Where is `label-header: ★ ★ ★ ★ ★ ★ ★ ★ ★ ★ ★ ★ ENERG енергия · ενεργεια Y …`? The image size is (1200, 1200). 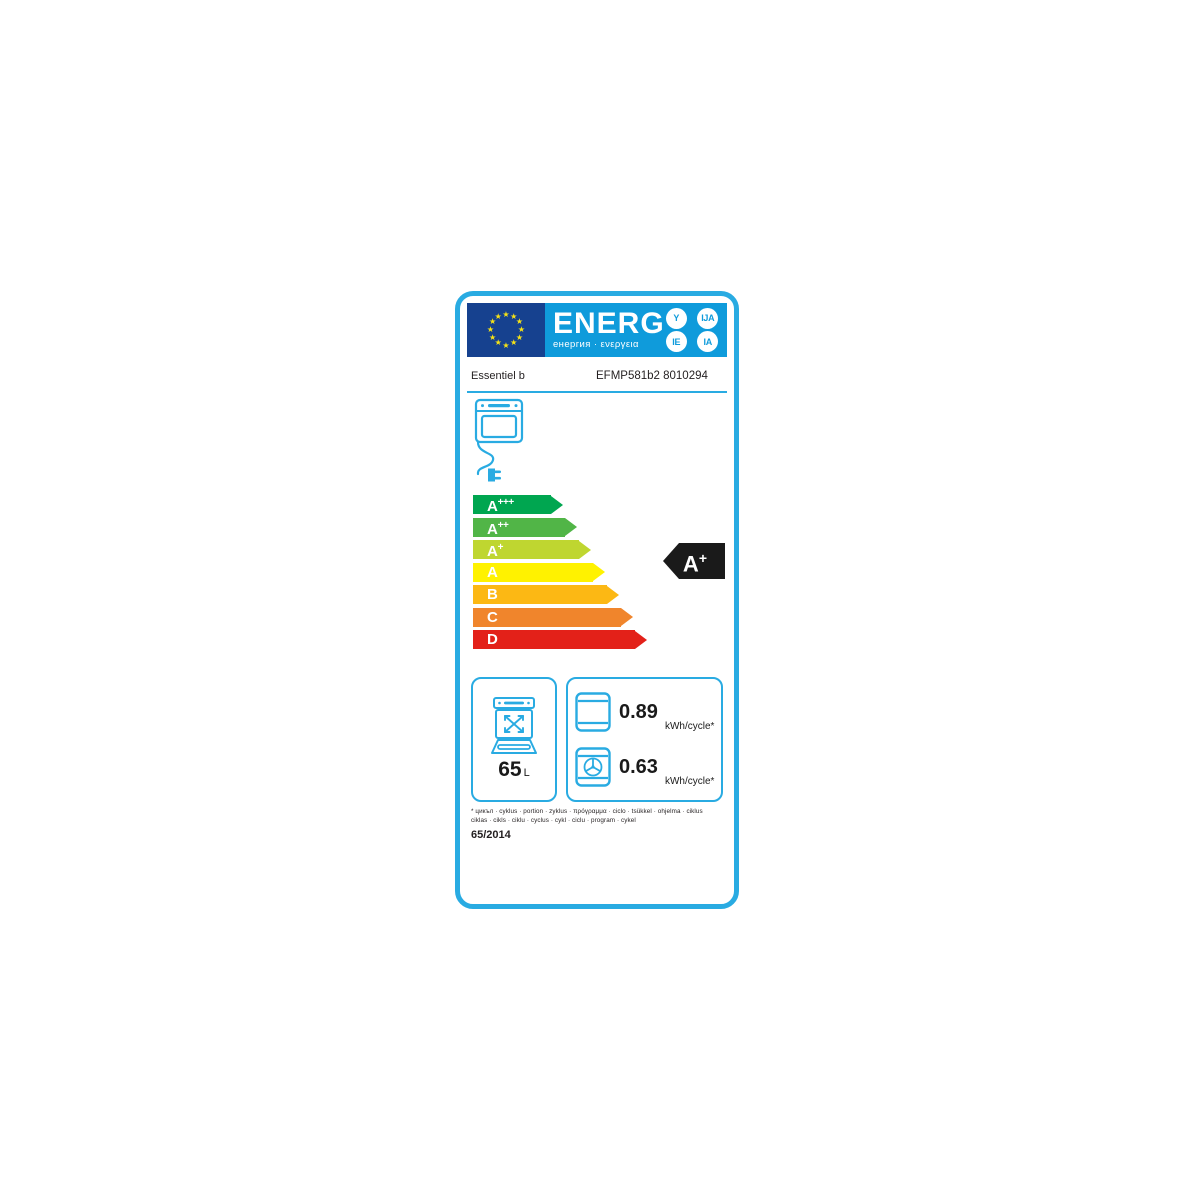
label-header: ★ ★ ★ ★ ★ ★ ★ ★ ★ ★ ★ ★ ENERG енергия · ενεργεια Y … is located at coordinates (597, 330).